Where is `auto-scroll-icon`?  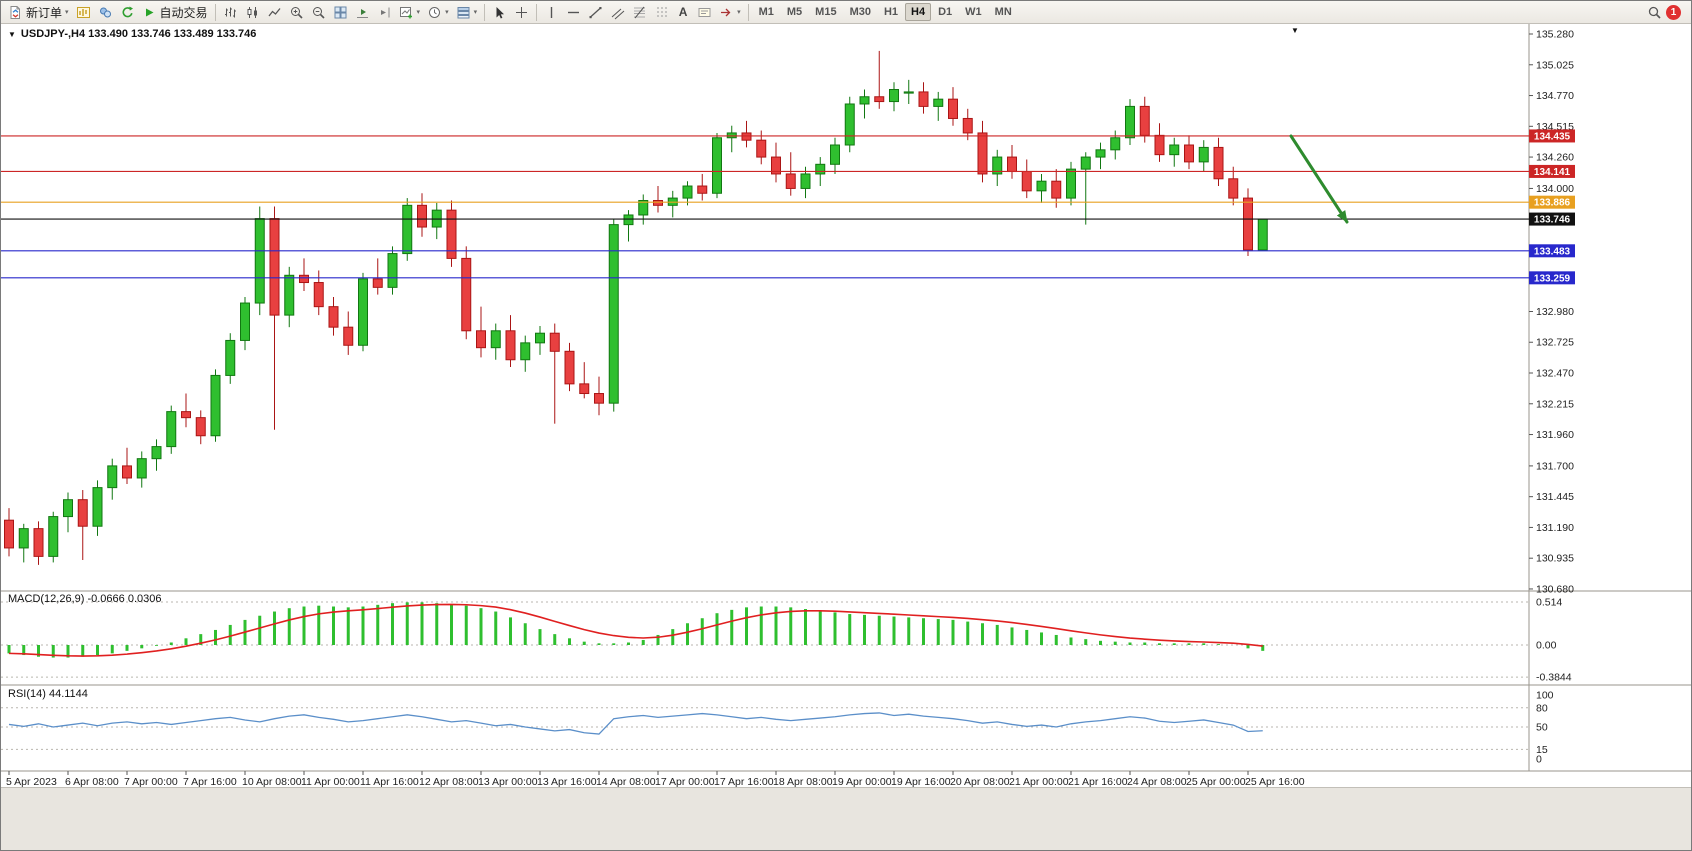 auto-scroll-icon is located at coordinates (362, 13).